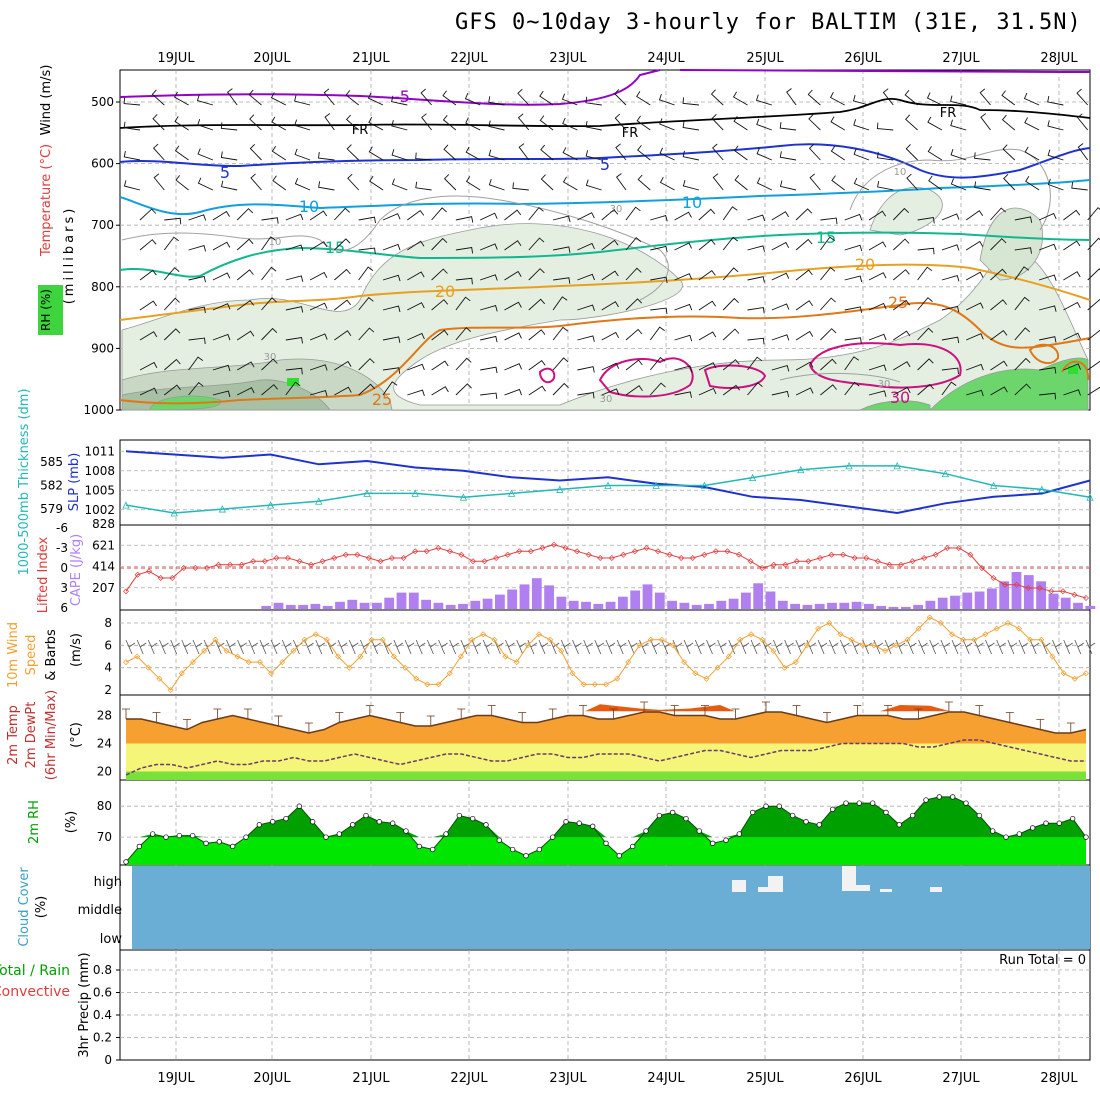 This screenshot has height=1100, width=1100. Describe the element at coordinates (51, 462) in the screenshot. I see `thickness-tick-label: 585` at that location.